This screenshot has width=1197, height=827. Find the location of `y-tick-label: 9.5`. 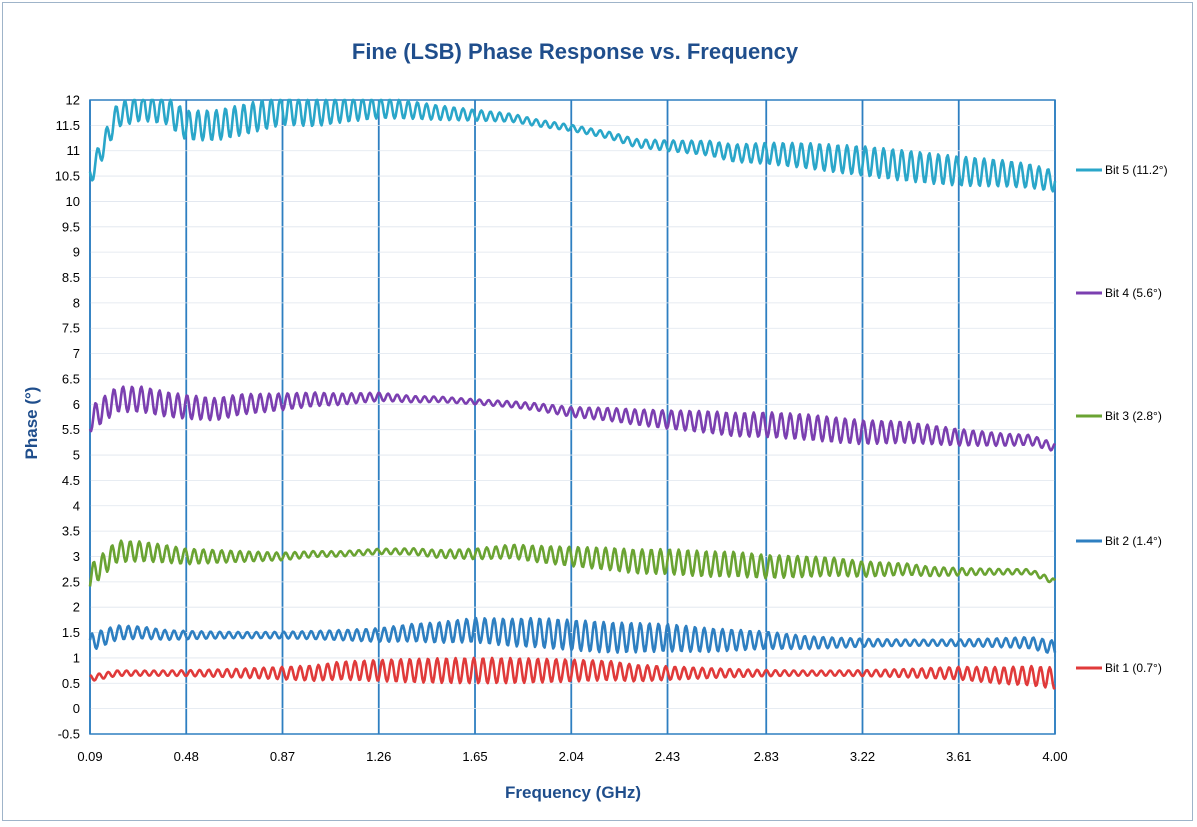

y-tick-label: 9.5 is located at coordinates (71, 226).